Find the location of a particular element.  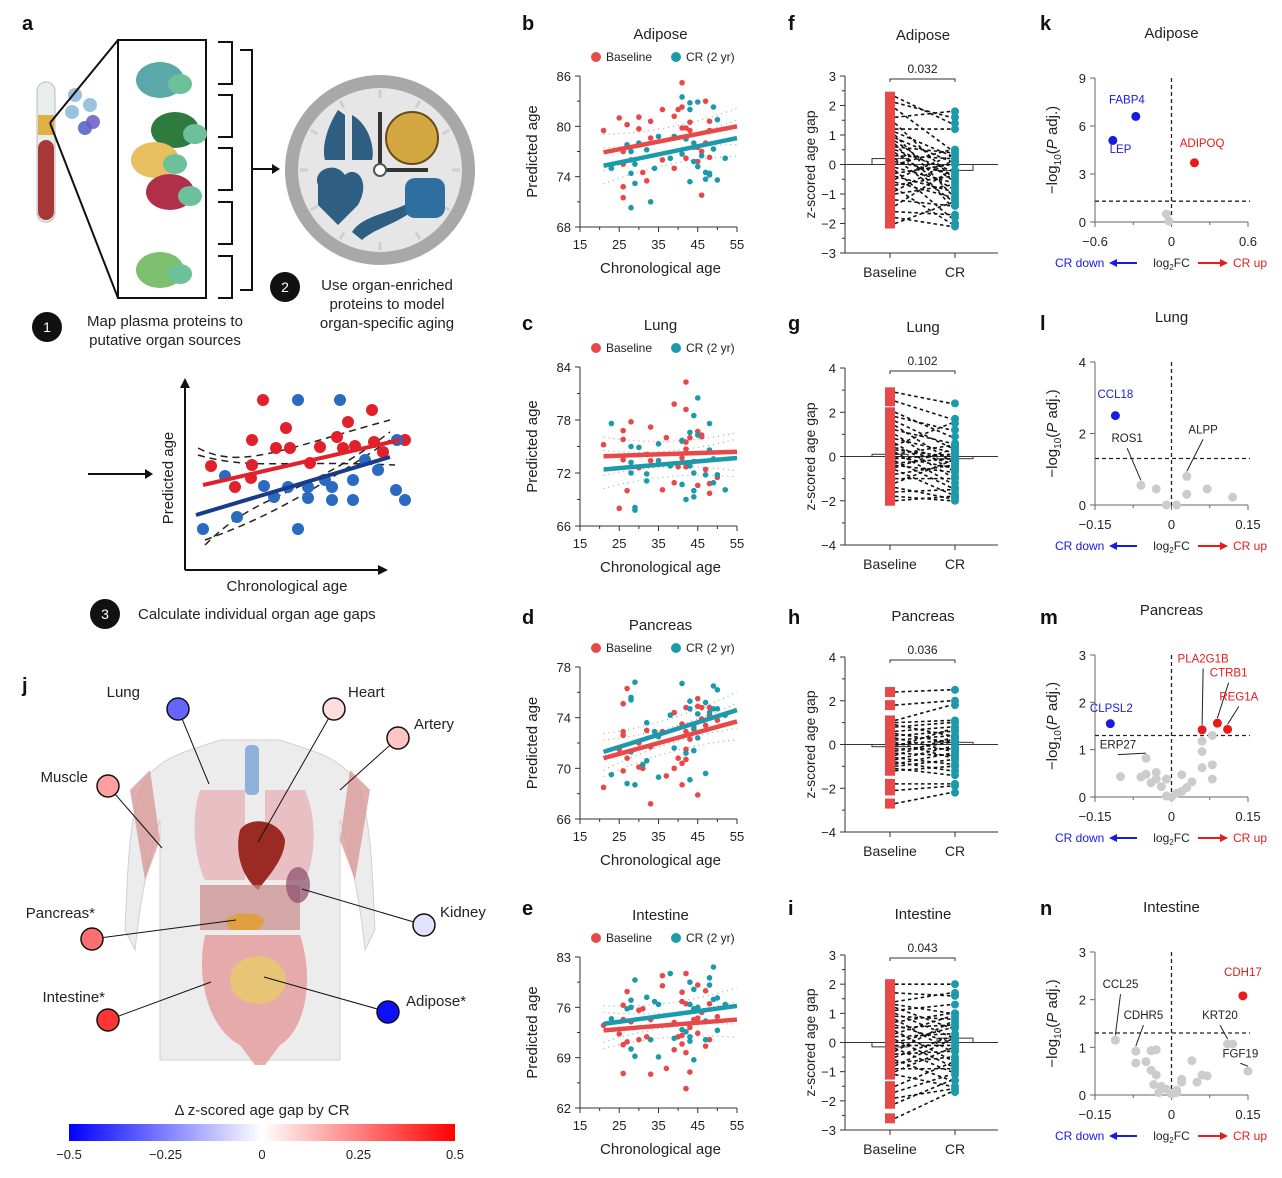

y-tick-label: 70 is located at coordinates (564, 768).